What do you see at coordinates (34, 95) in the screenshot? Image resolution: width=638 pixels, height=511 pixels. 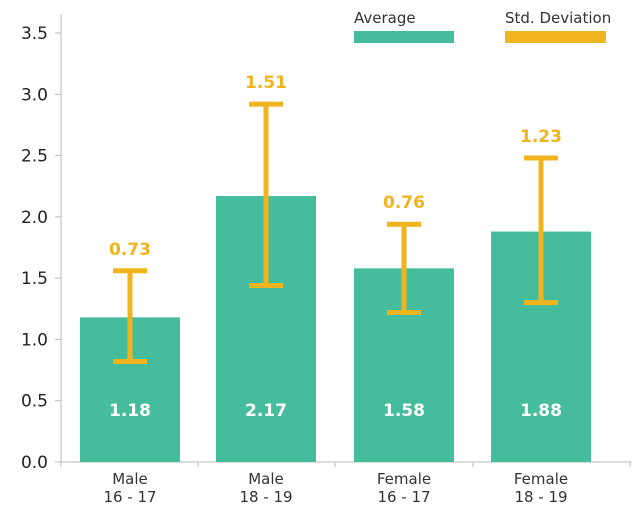 I see `y-tick-label: 3.0` at bounding box center [34, 95].